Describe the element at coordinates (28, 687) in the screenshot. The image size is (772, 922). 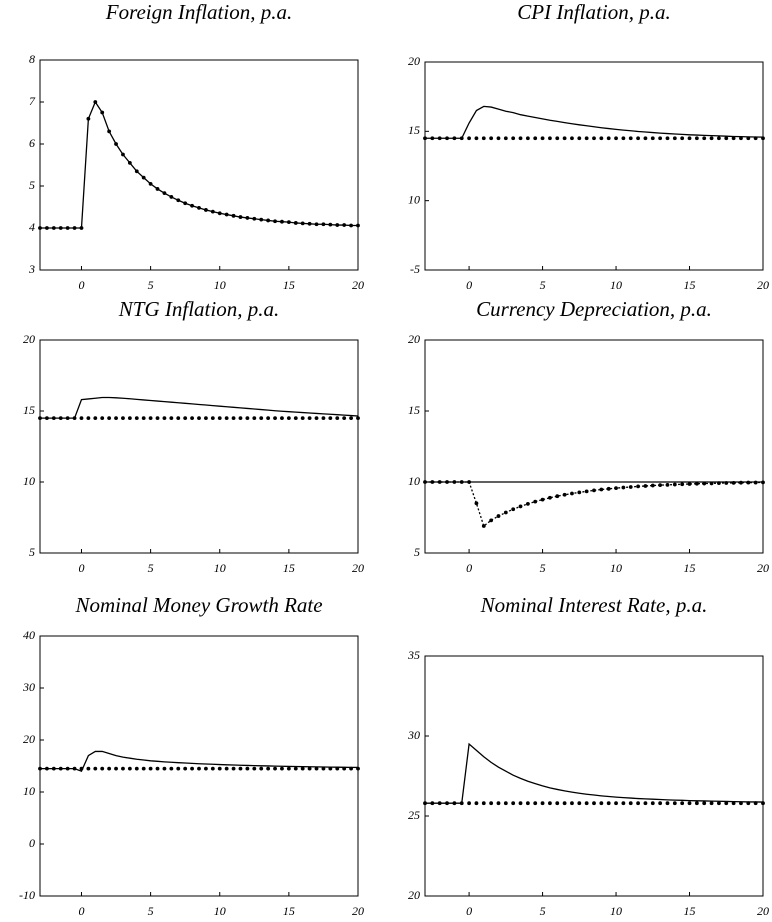
I see `y-tick-label: 30` at that location.